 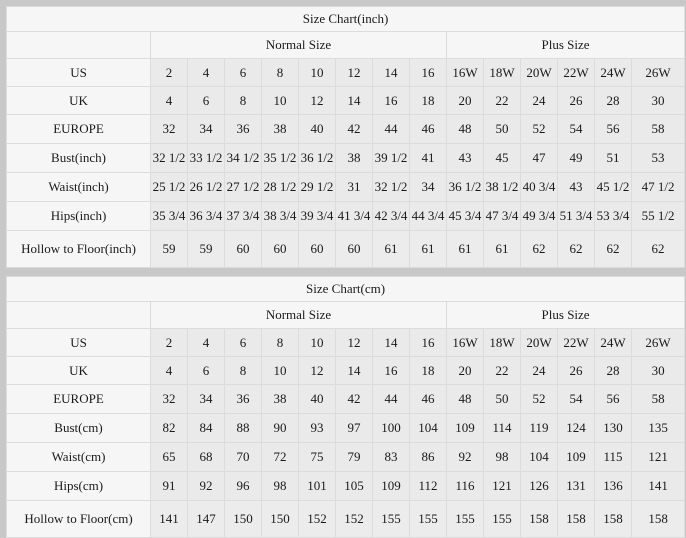 I want to click on title-row: Size Chart(inch), so click(x=345, y=19).